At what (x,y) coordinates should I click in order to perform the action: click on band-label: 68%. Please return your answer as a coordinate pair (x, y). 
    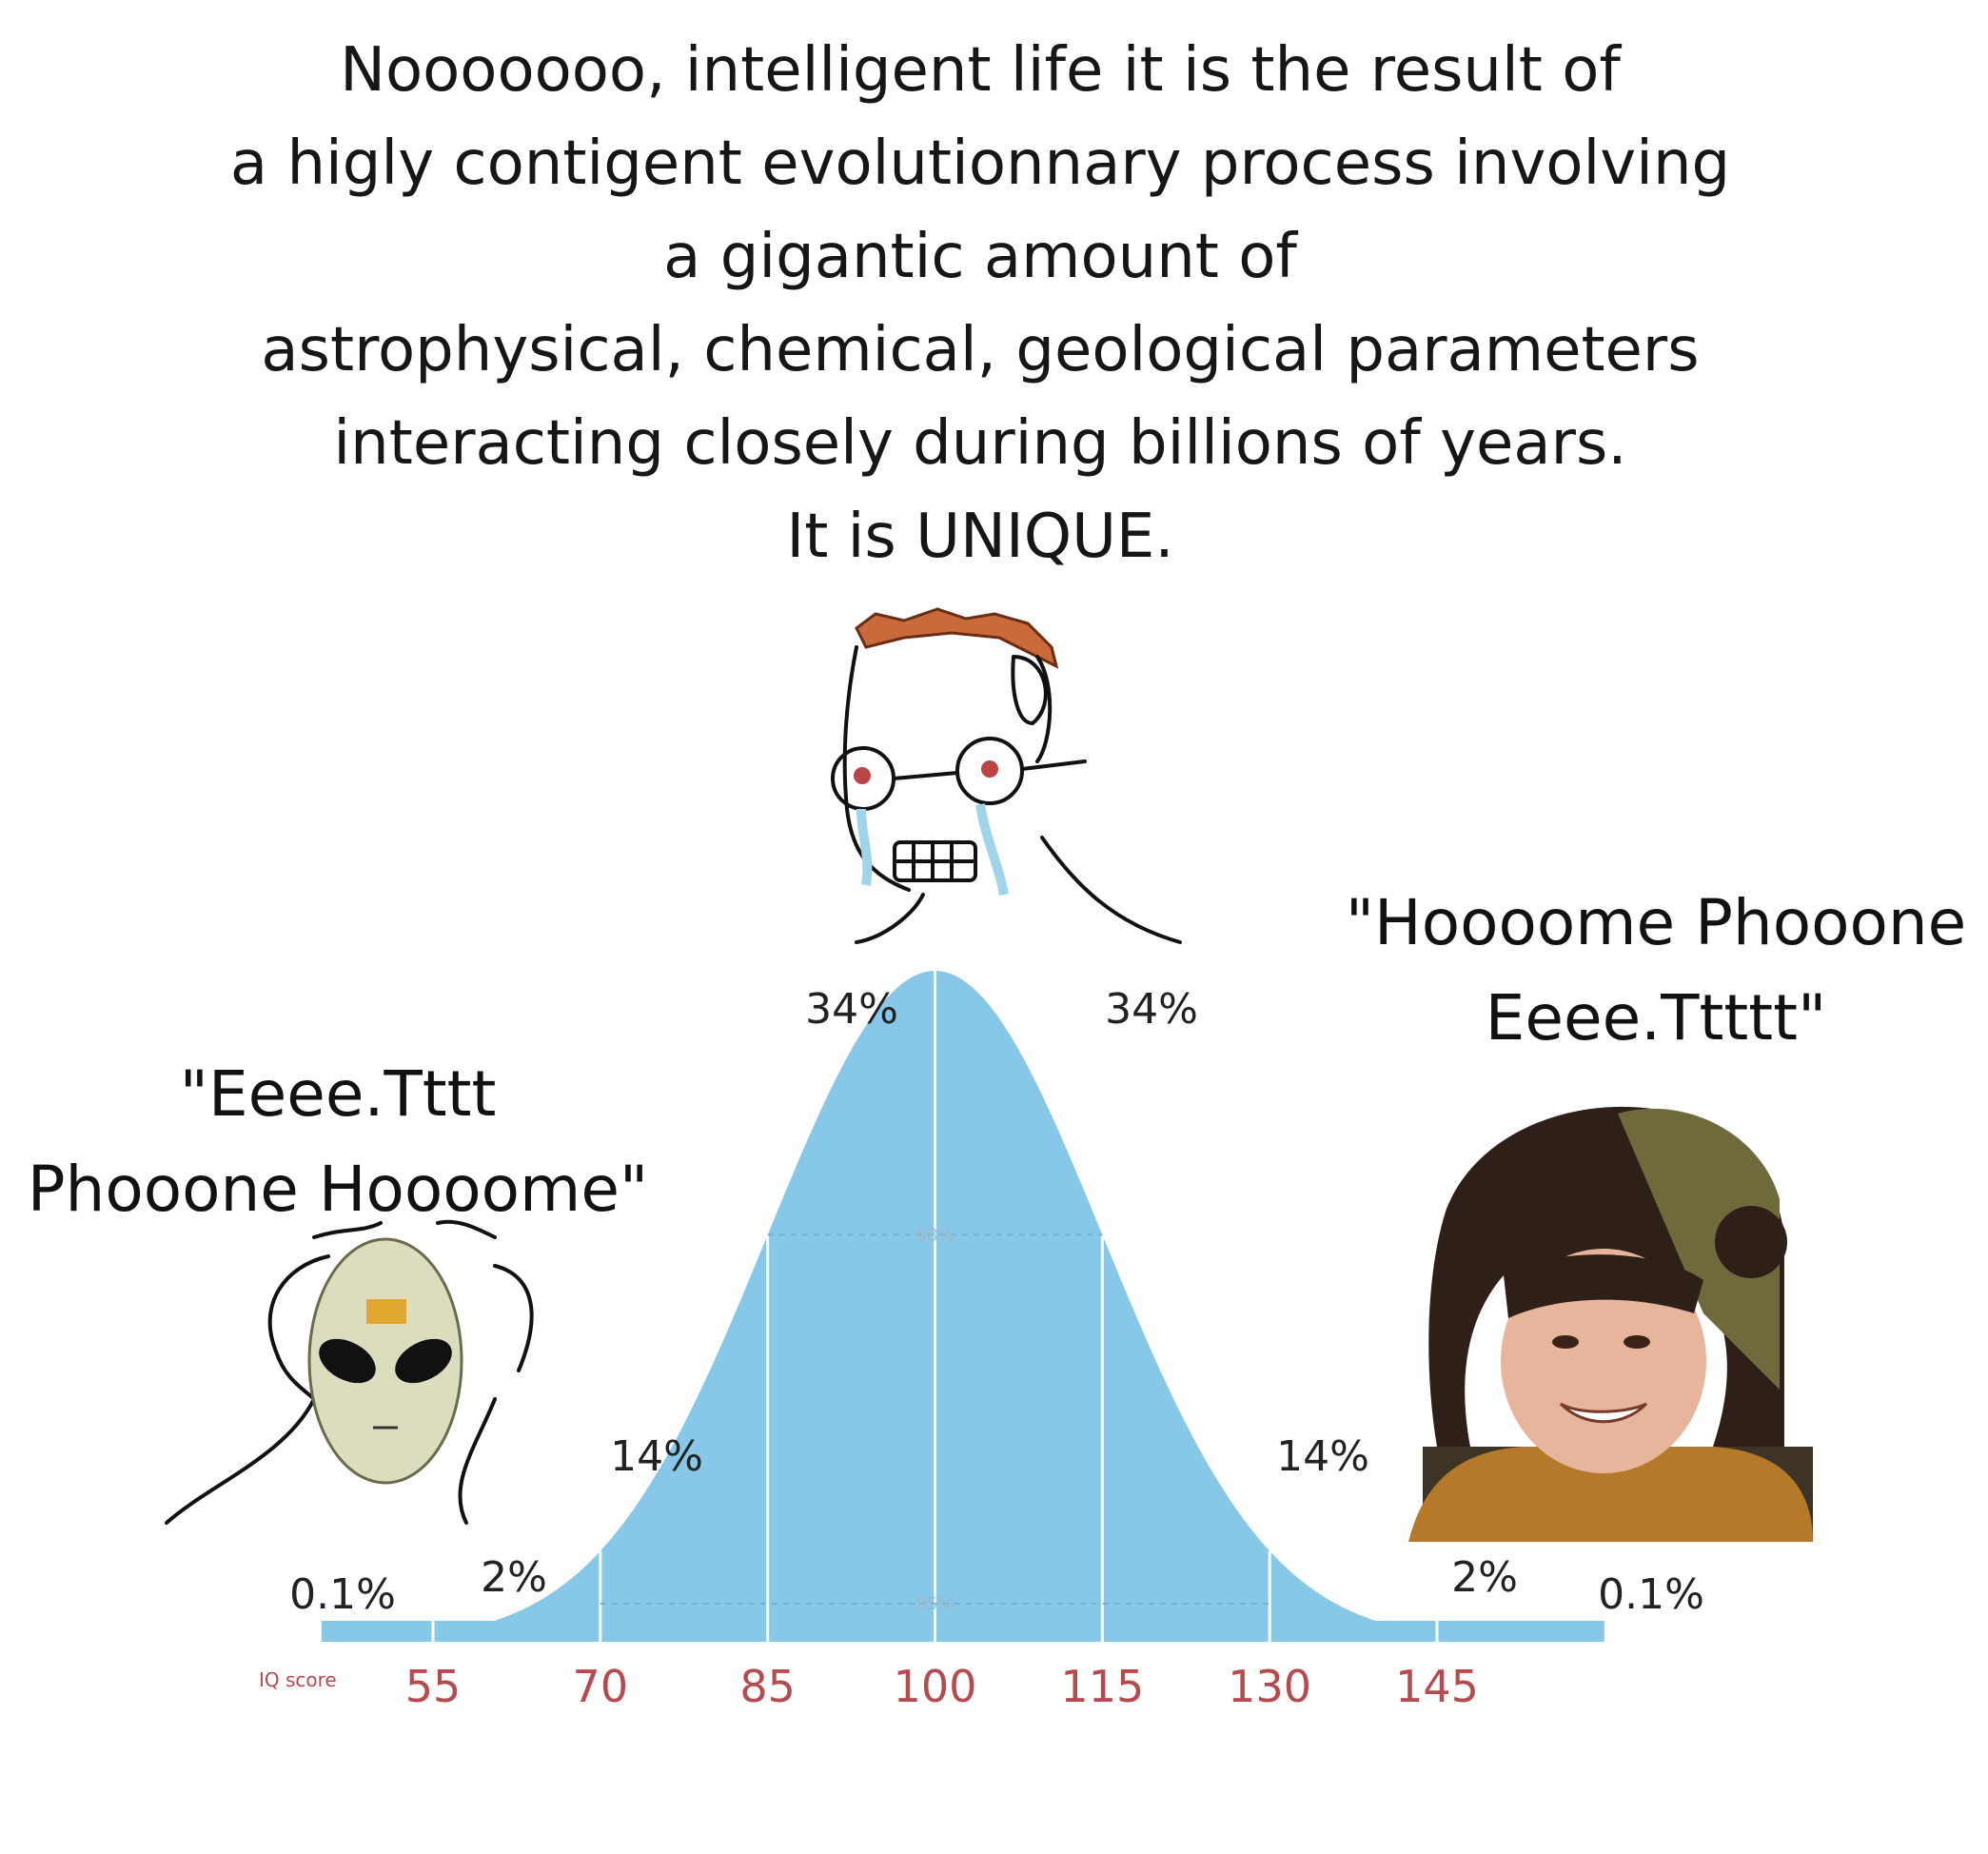
    Looking at the image, I should click on (934, 1235).